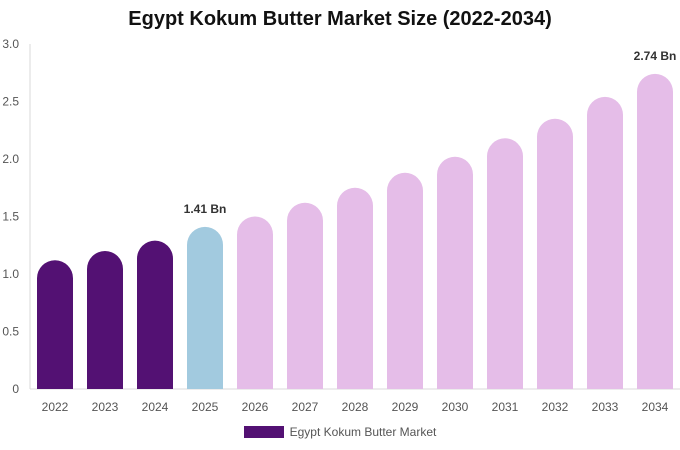 This screenshot has width=680, height=450. Describe the element at coordinates (155, 314) in the screenshot. I see `bar-2024` at that location.